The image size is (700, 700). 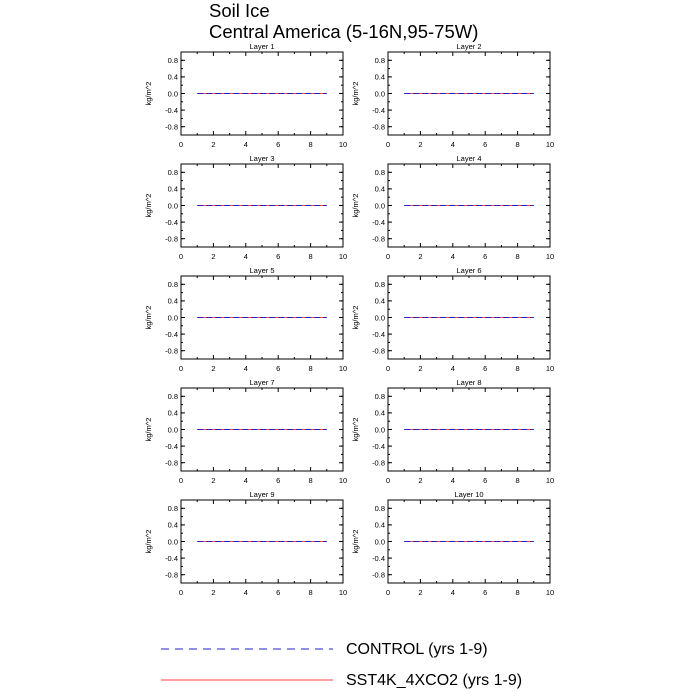 I want to click on panel-3: Layer 3 0 2 4 6 8 10 0.8 0.4 0.0 -0.4 -0.8 kg/m^2, so click(x=245, y=207).